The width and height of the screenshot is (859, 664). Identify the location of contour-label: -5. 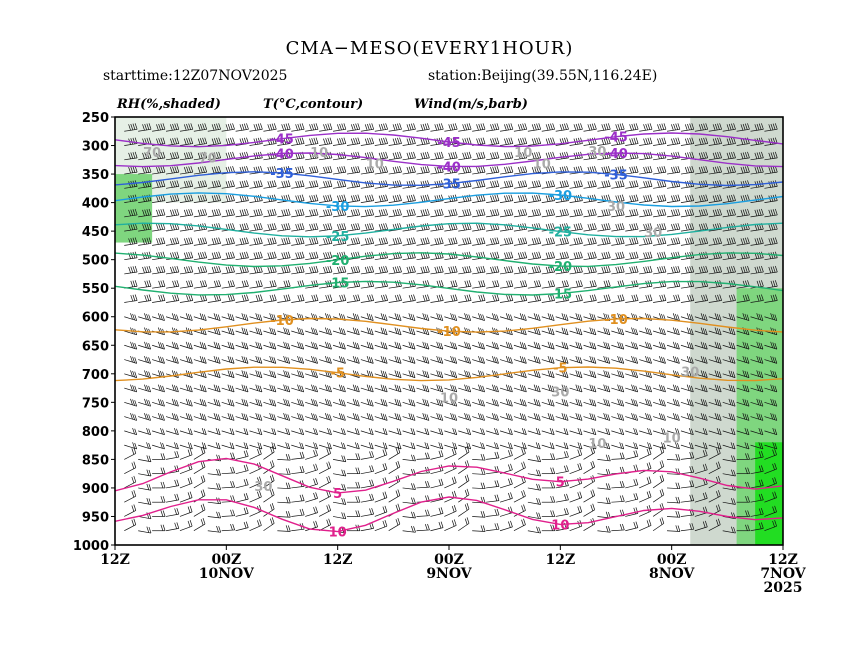
(560, 369).